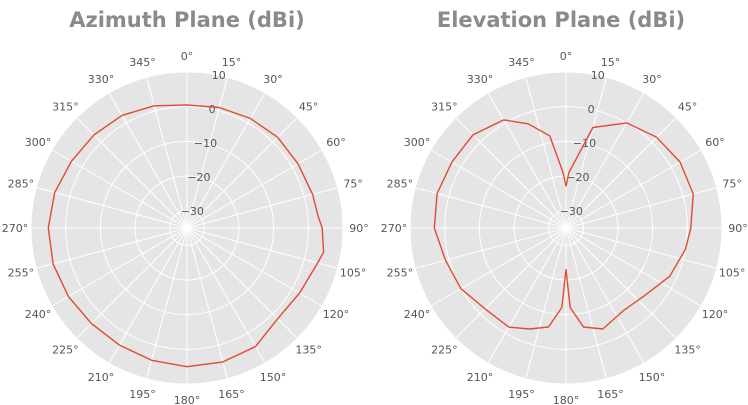 This screenshot has height=405, width=748. What do you see at coordinates (444, 350) in the screenshot?
I see `elevation-theta-tick-label: 225°` at bounding box center [444, 350].